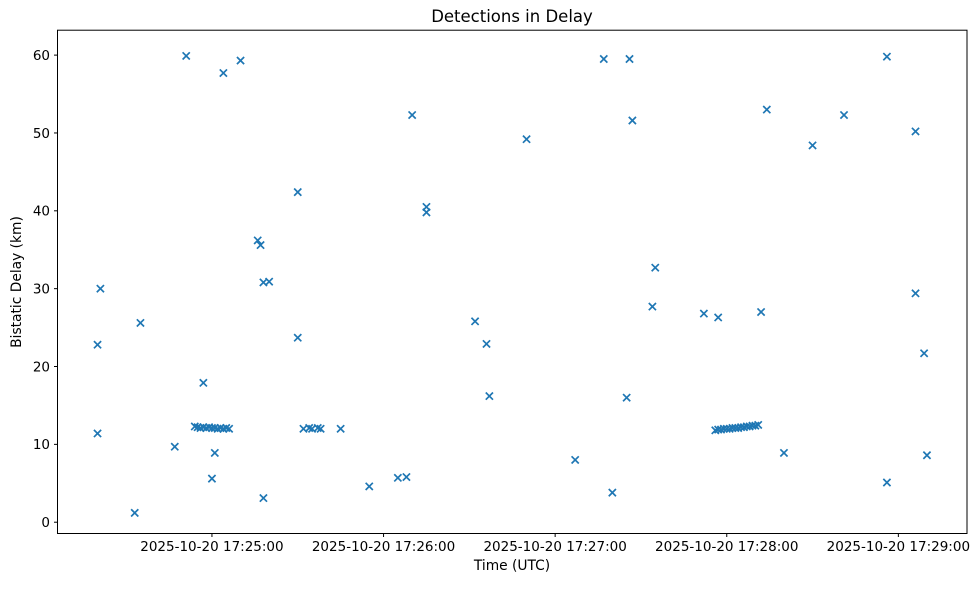 The height and width of the screenshot is (590, 979). What do you see at coordinates (383, 547) in the screenshot?
I see `x-tick-label: 2025-10-20 17:26:00` at bounding box center [383, 547].